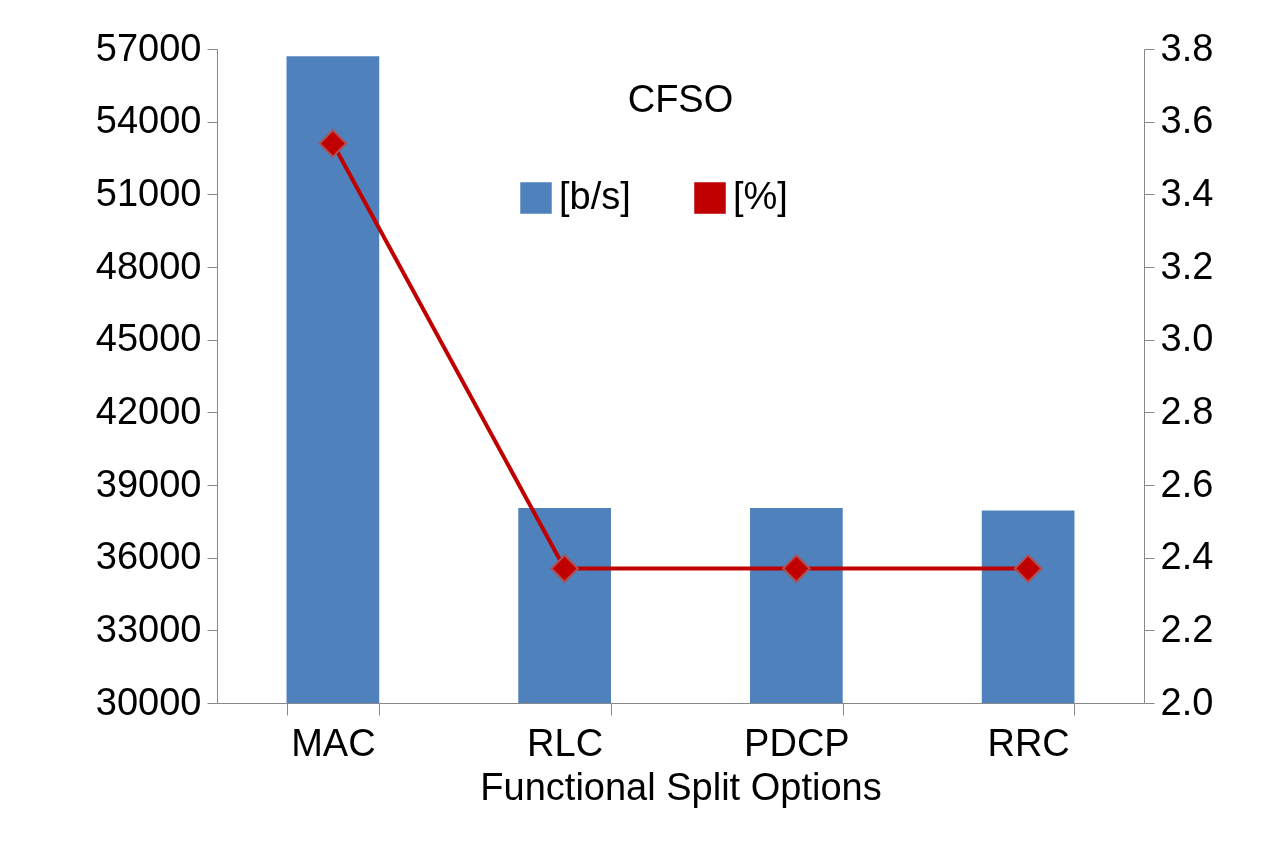 The width and height of the screenshot is (1280, 853). Describe the element at coordinates (148, 338) in the screenshot. I see `y-tick-label: 45000` at that location.